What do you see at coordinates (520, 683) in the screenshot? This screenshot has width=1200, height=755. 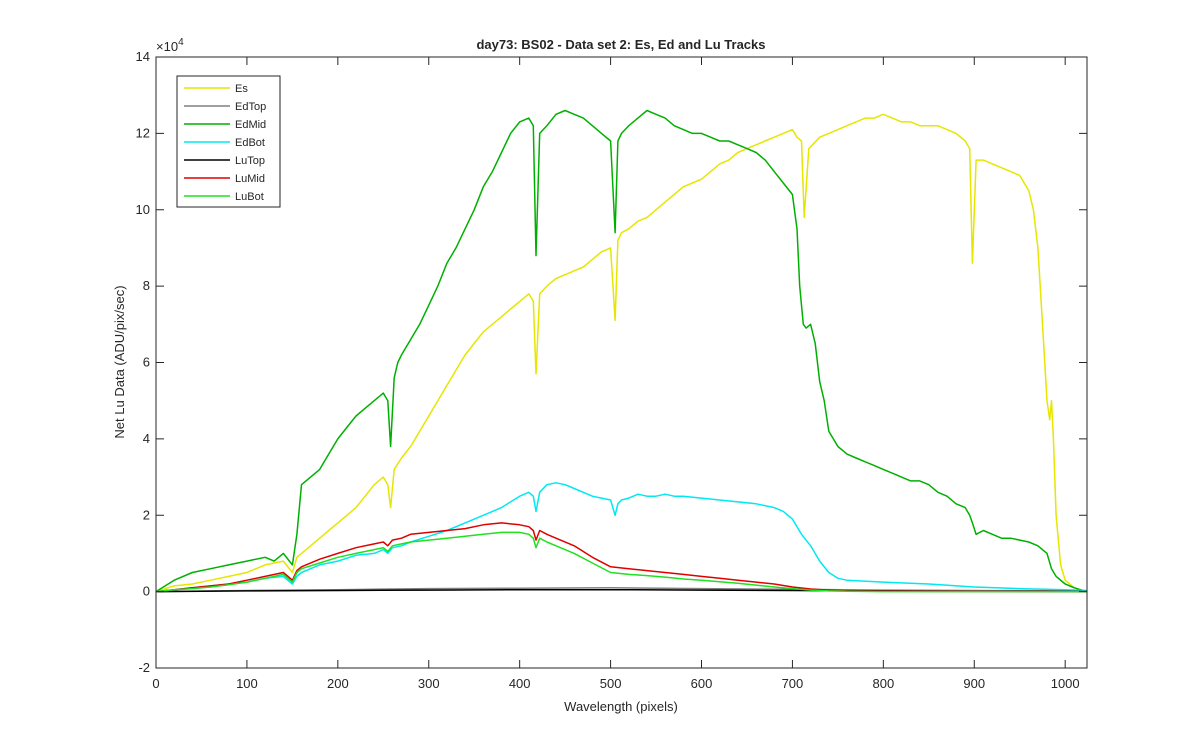 I see `x-tick-label: 400` at bounding box center [520, 683].